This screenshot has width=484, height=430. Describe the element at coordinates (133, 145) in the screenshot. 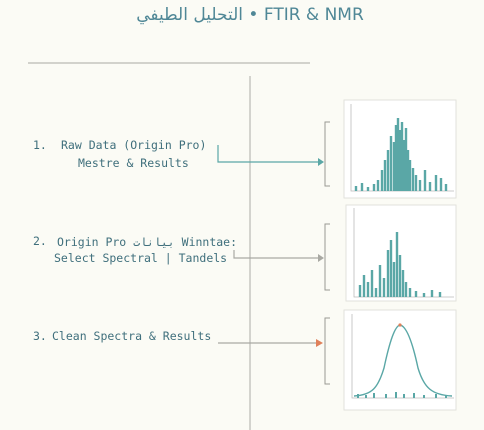

I see `step-text: Raw Data (Origin Pro)` at that location.